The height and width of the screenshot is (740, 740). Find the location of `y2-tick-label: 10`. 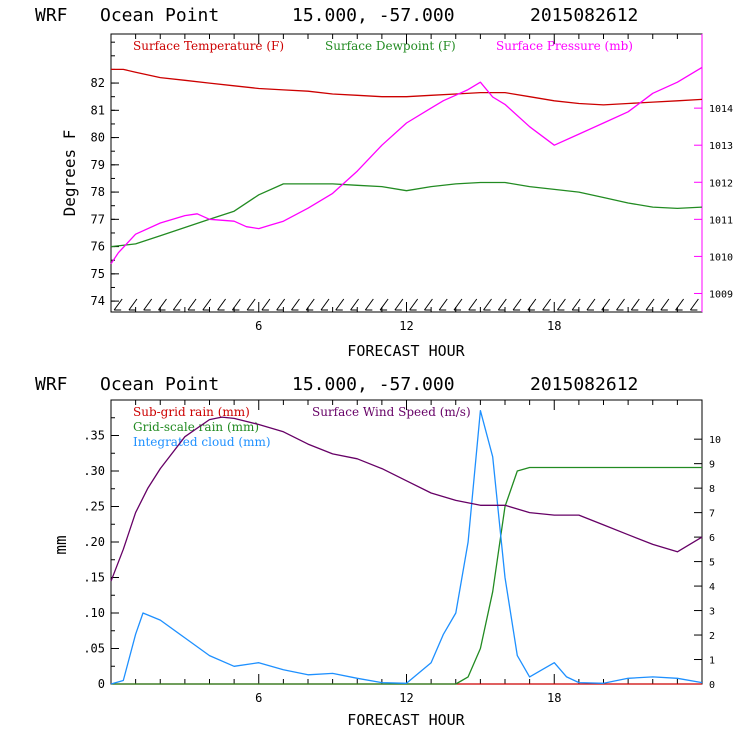

y2-tick-label: 10 is located at coordinates (715, 440).